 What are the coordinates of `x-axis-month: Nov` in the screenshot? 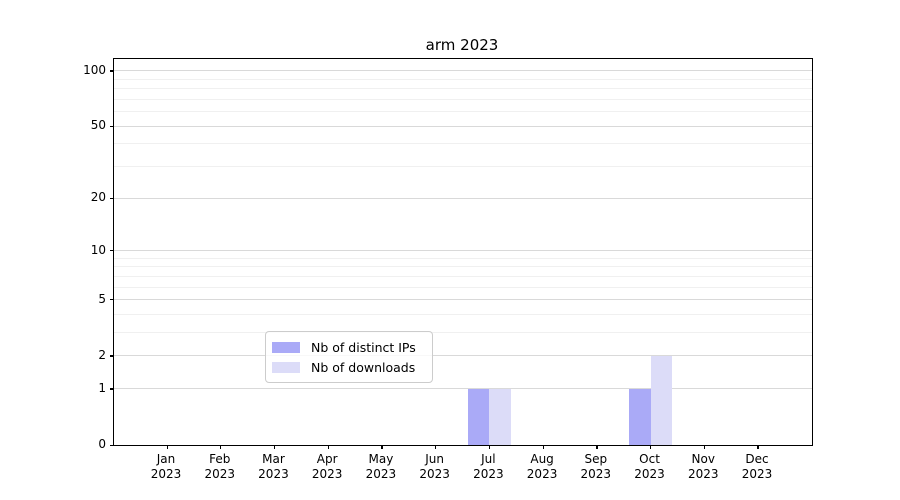 It's located at (703, 459).